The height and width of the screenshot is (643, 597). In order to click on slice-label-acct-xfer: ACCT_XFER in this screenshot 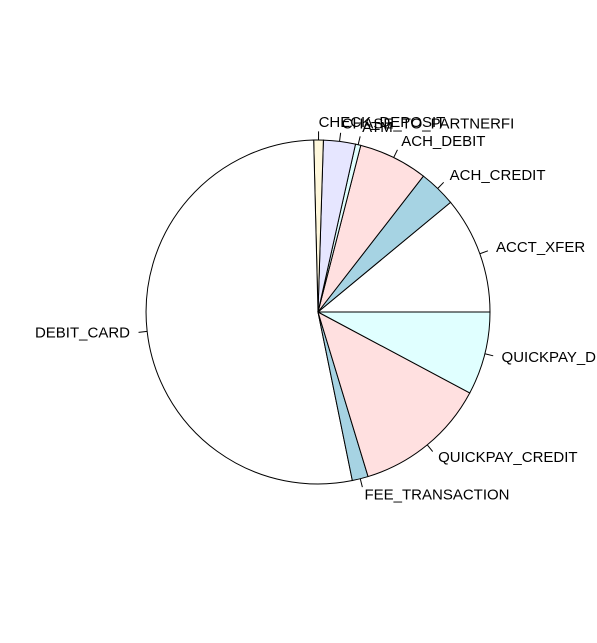, I will do `click(540, 247)`.